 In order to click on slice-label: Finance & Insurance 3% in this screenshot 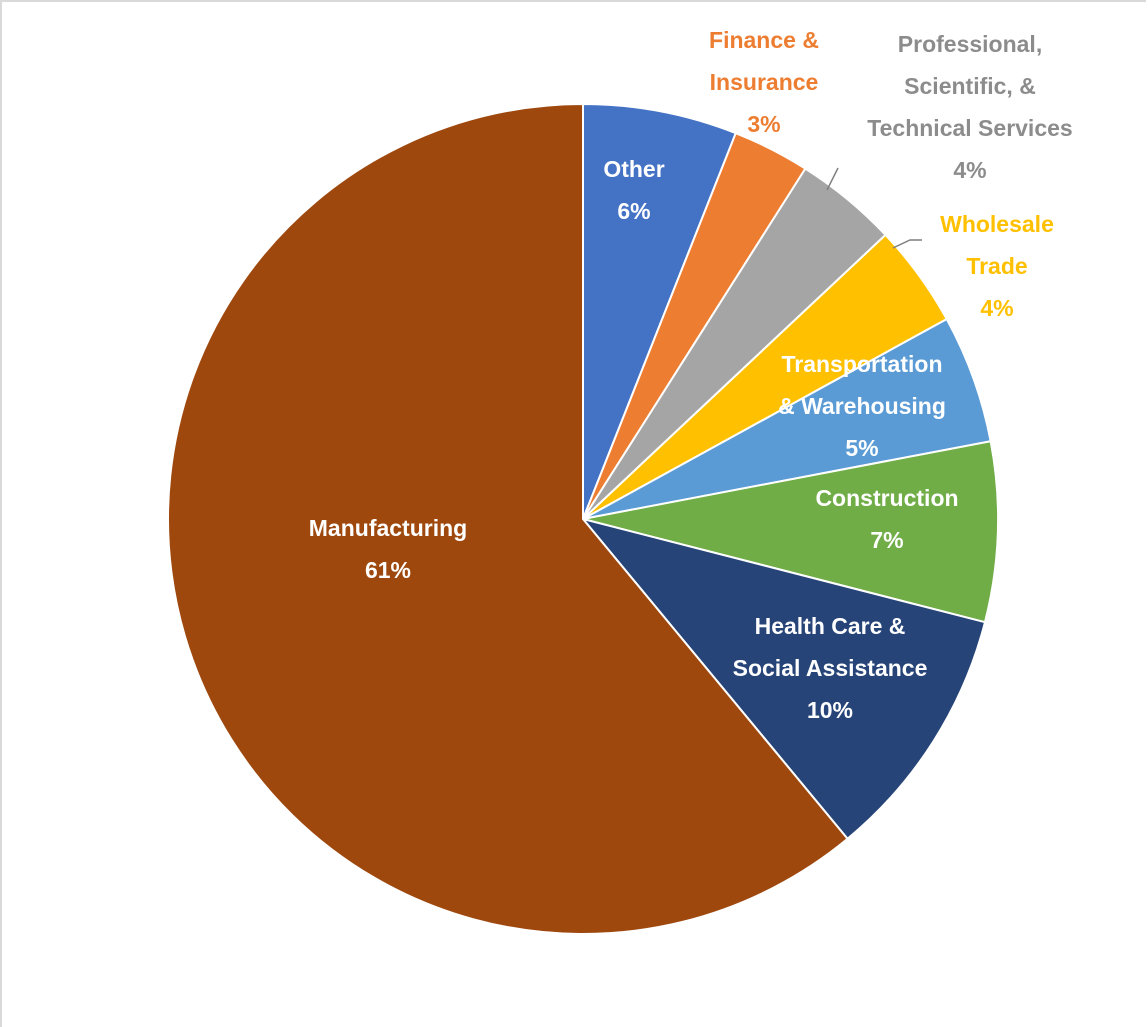, I will do `click(764, 82)`.